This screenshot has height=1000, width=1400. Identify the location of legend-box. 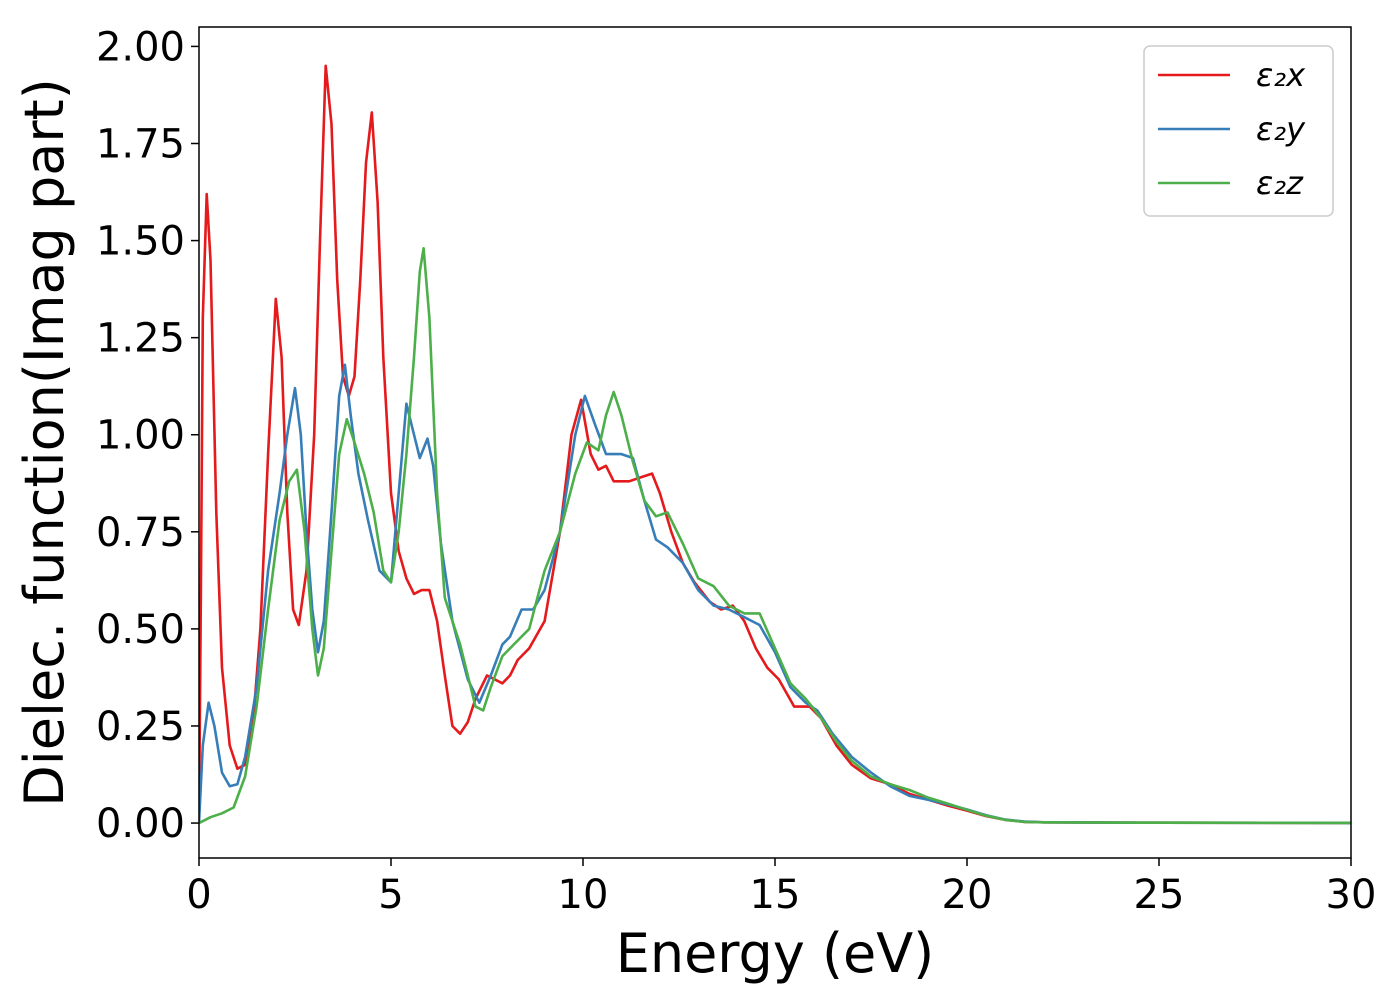
(1238, 131).